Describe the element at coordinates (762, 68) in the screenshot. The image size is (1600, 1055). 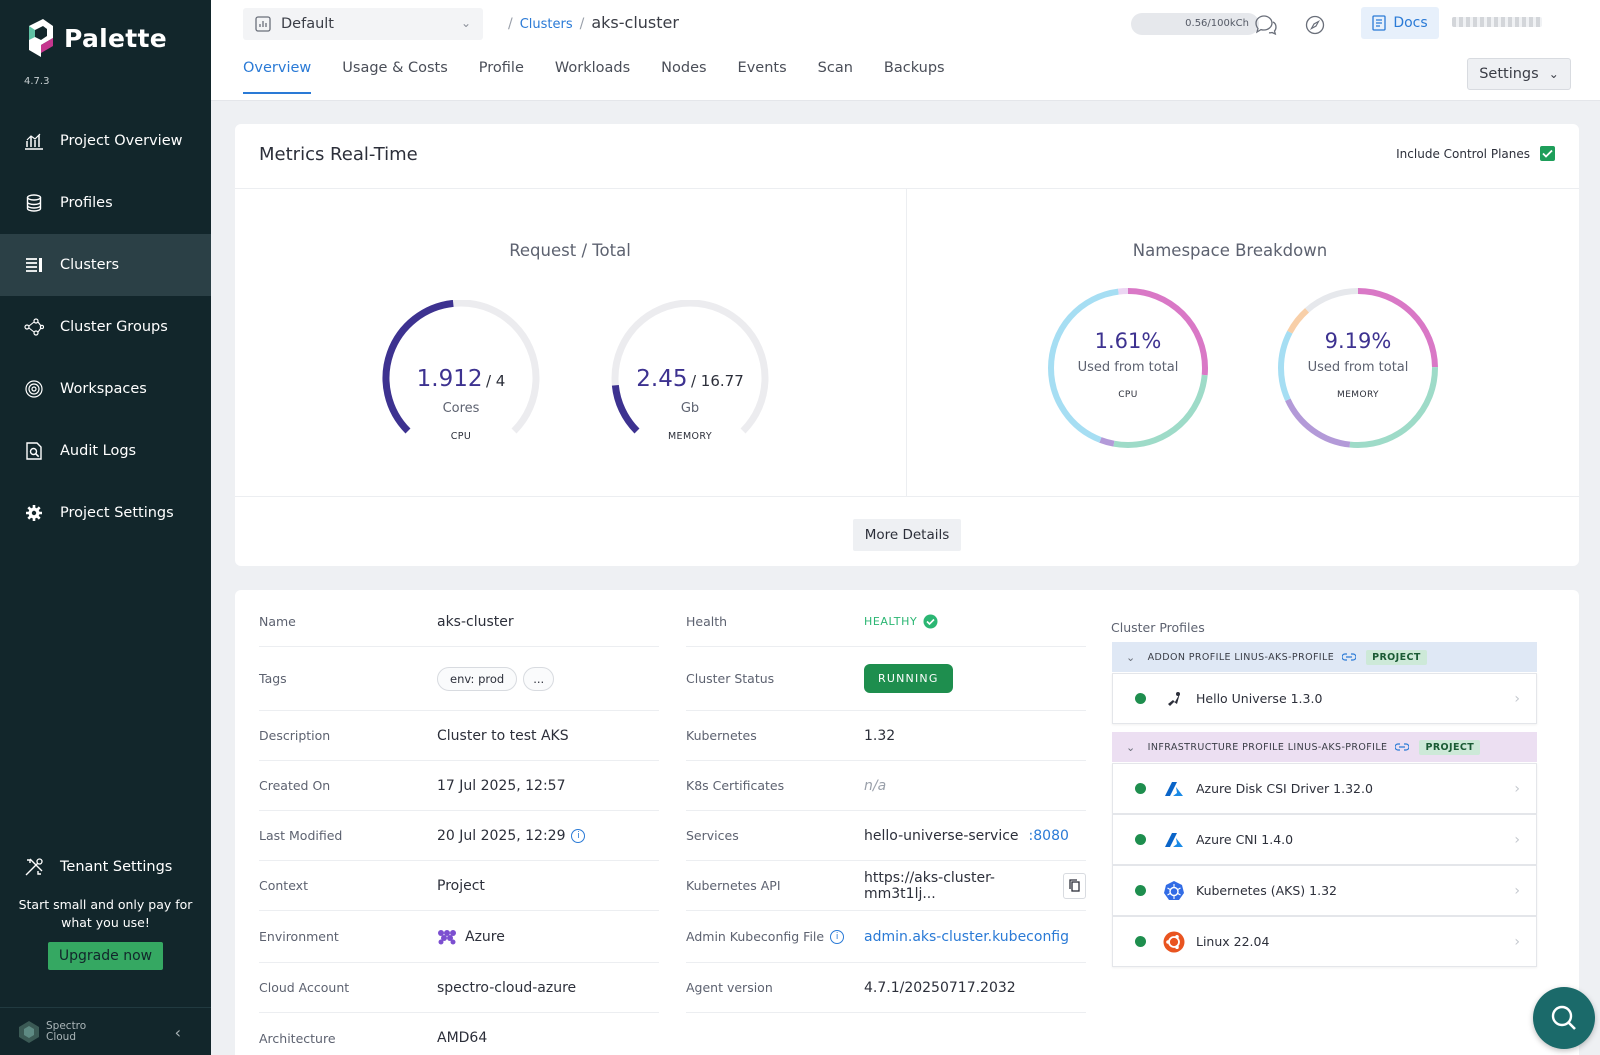
I see `tab-events: Events` at that location.